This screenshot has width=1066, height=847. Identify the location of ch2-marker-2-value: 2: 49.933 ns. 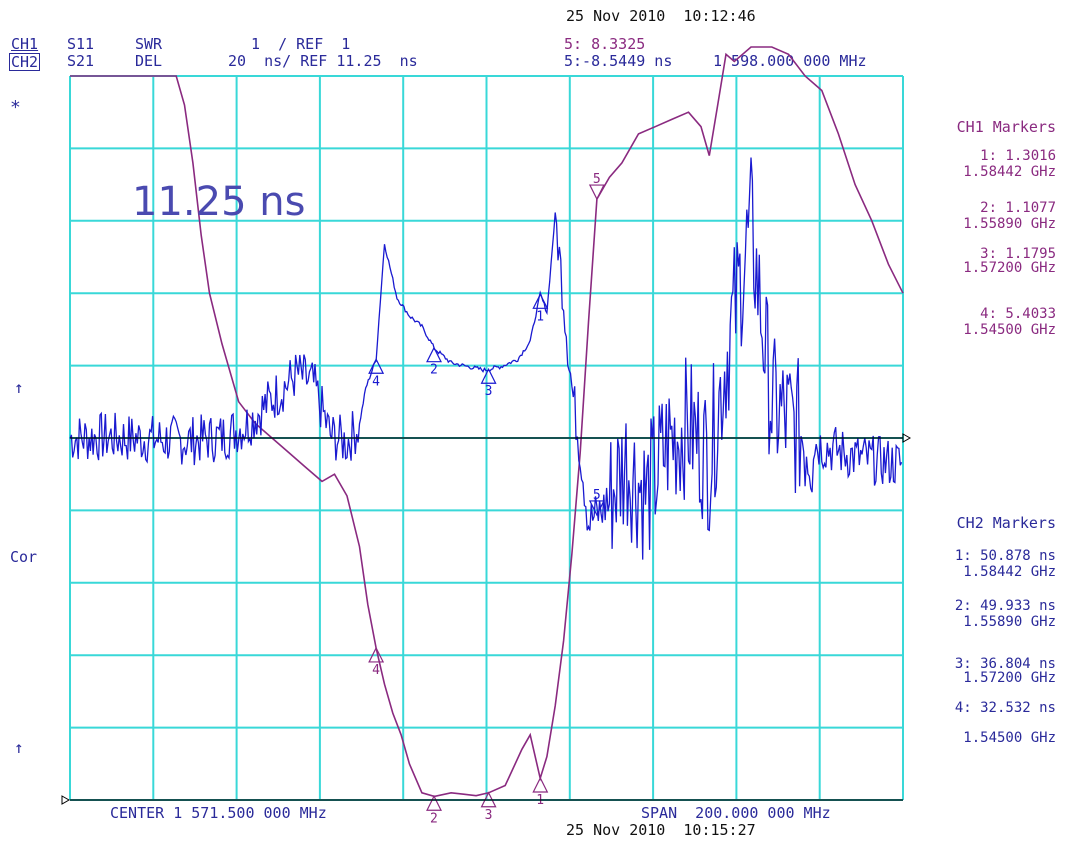
(1005, 606).